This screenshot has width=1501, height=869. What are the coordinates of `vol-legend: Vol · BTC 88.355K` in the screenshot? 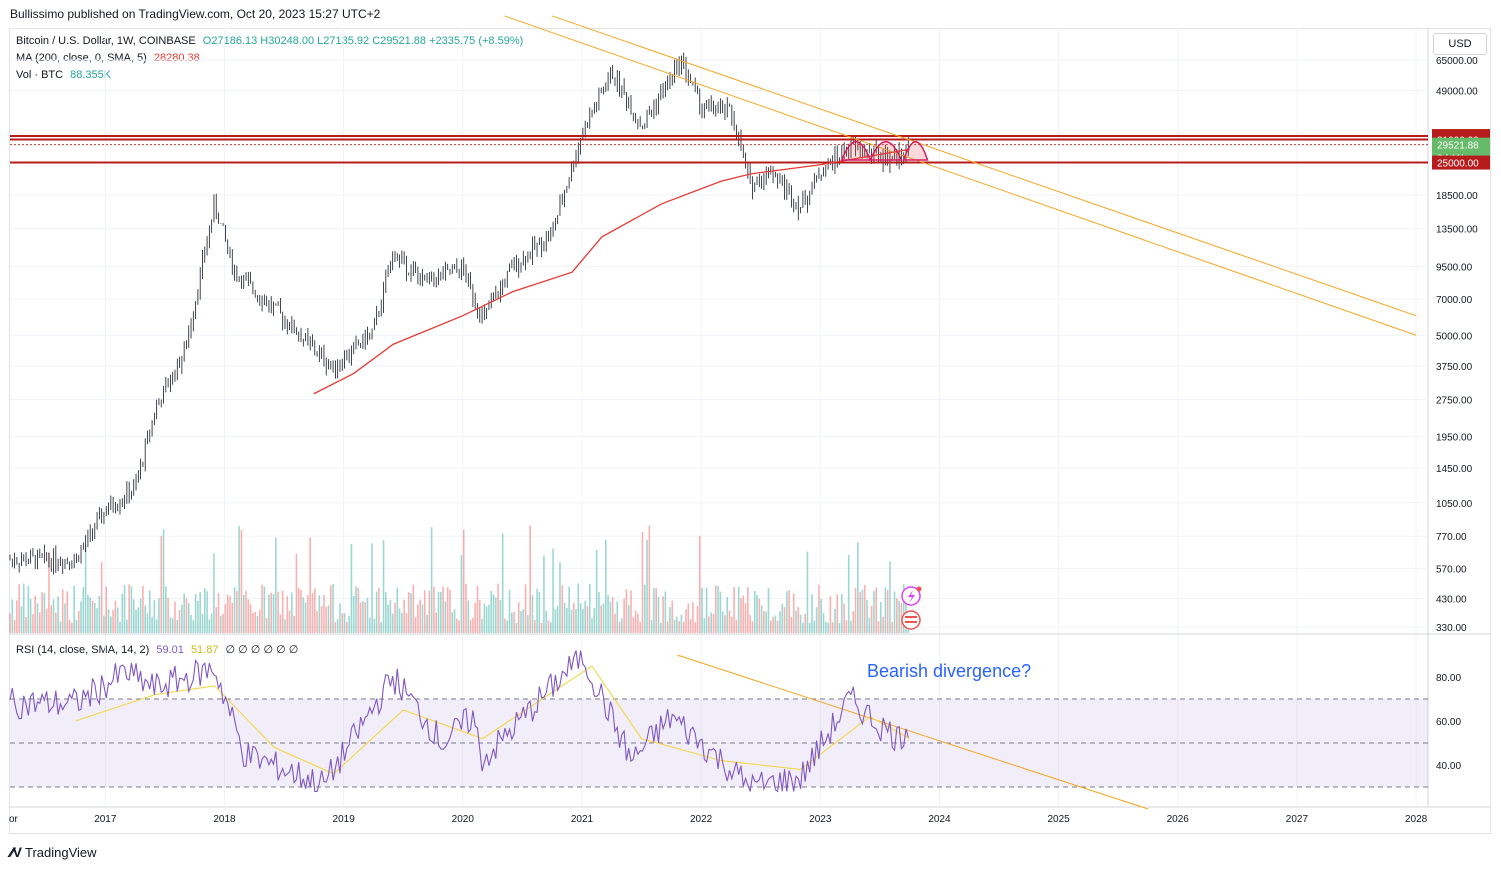 It's located at (63, 75).